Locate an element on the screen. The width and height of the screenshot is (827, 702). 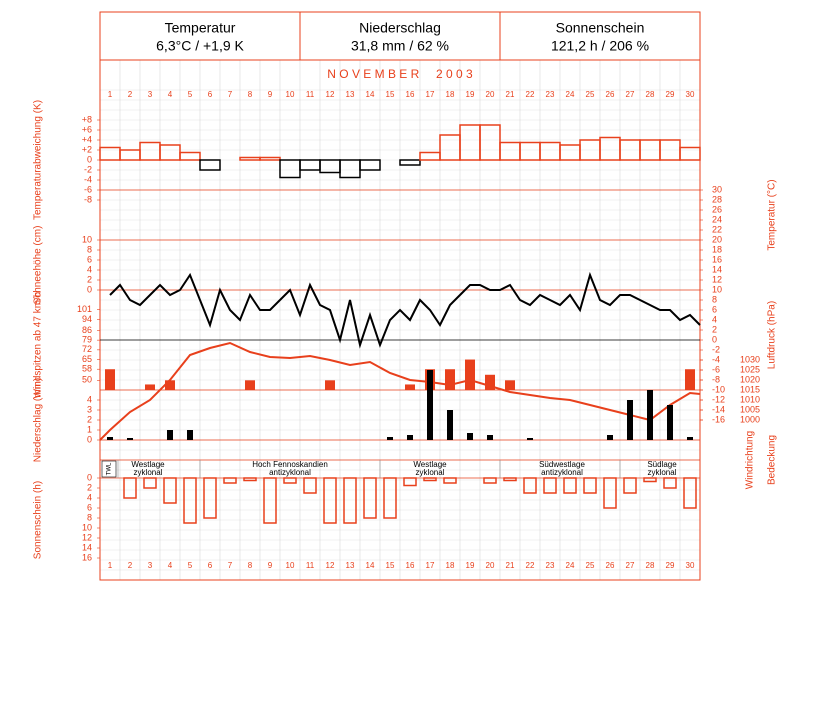
axis-label: Niederschlag (mm) is located at coordinates (38, 420).